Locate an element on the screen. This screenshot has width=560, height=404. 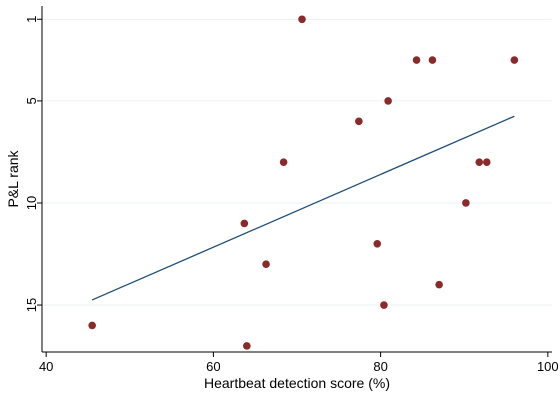
x-tick-label-40: 40 is located at coordinates (46, 366).